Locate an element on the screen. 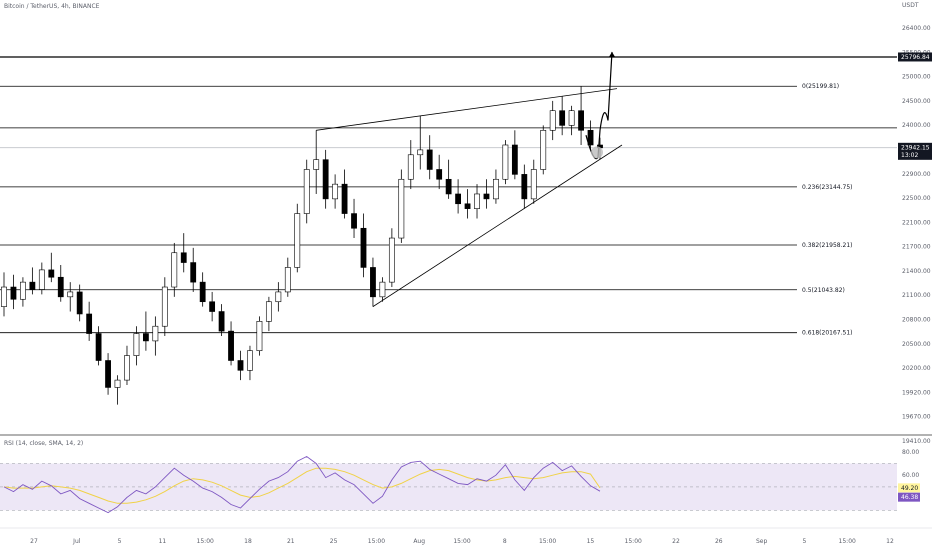  rsi-value-tag is located at coordinates (909, 497).